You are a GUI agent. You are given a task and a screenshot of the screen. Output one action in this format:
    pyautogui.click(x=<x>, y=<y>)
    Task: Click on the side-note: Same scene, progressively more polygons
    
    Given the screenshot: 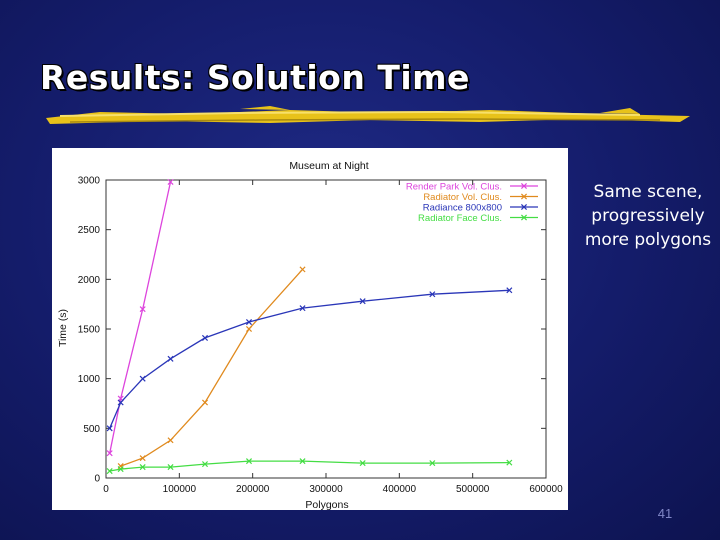 What is the action you would take?
    pyautogui.click(x=648, y=216)
    